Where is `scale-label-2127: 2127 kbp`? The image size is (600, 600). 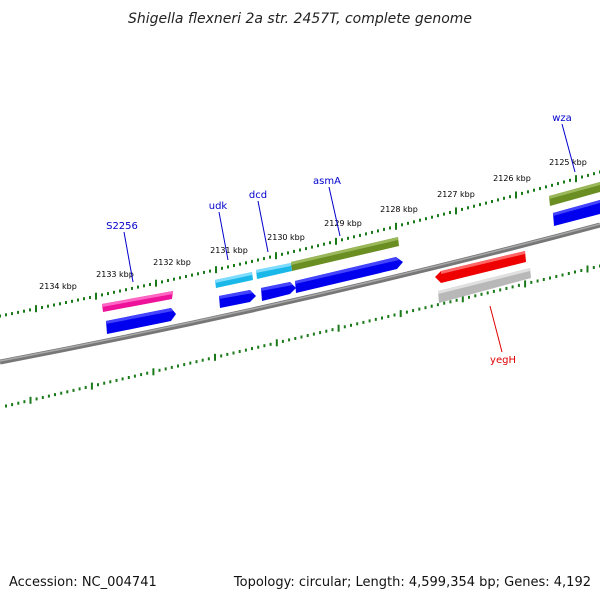 scale-label-2127: 2127 kbp is located at coordinates (456, 194).